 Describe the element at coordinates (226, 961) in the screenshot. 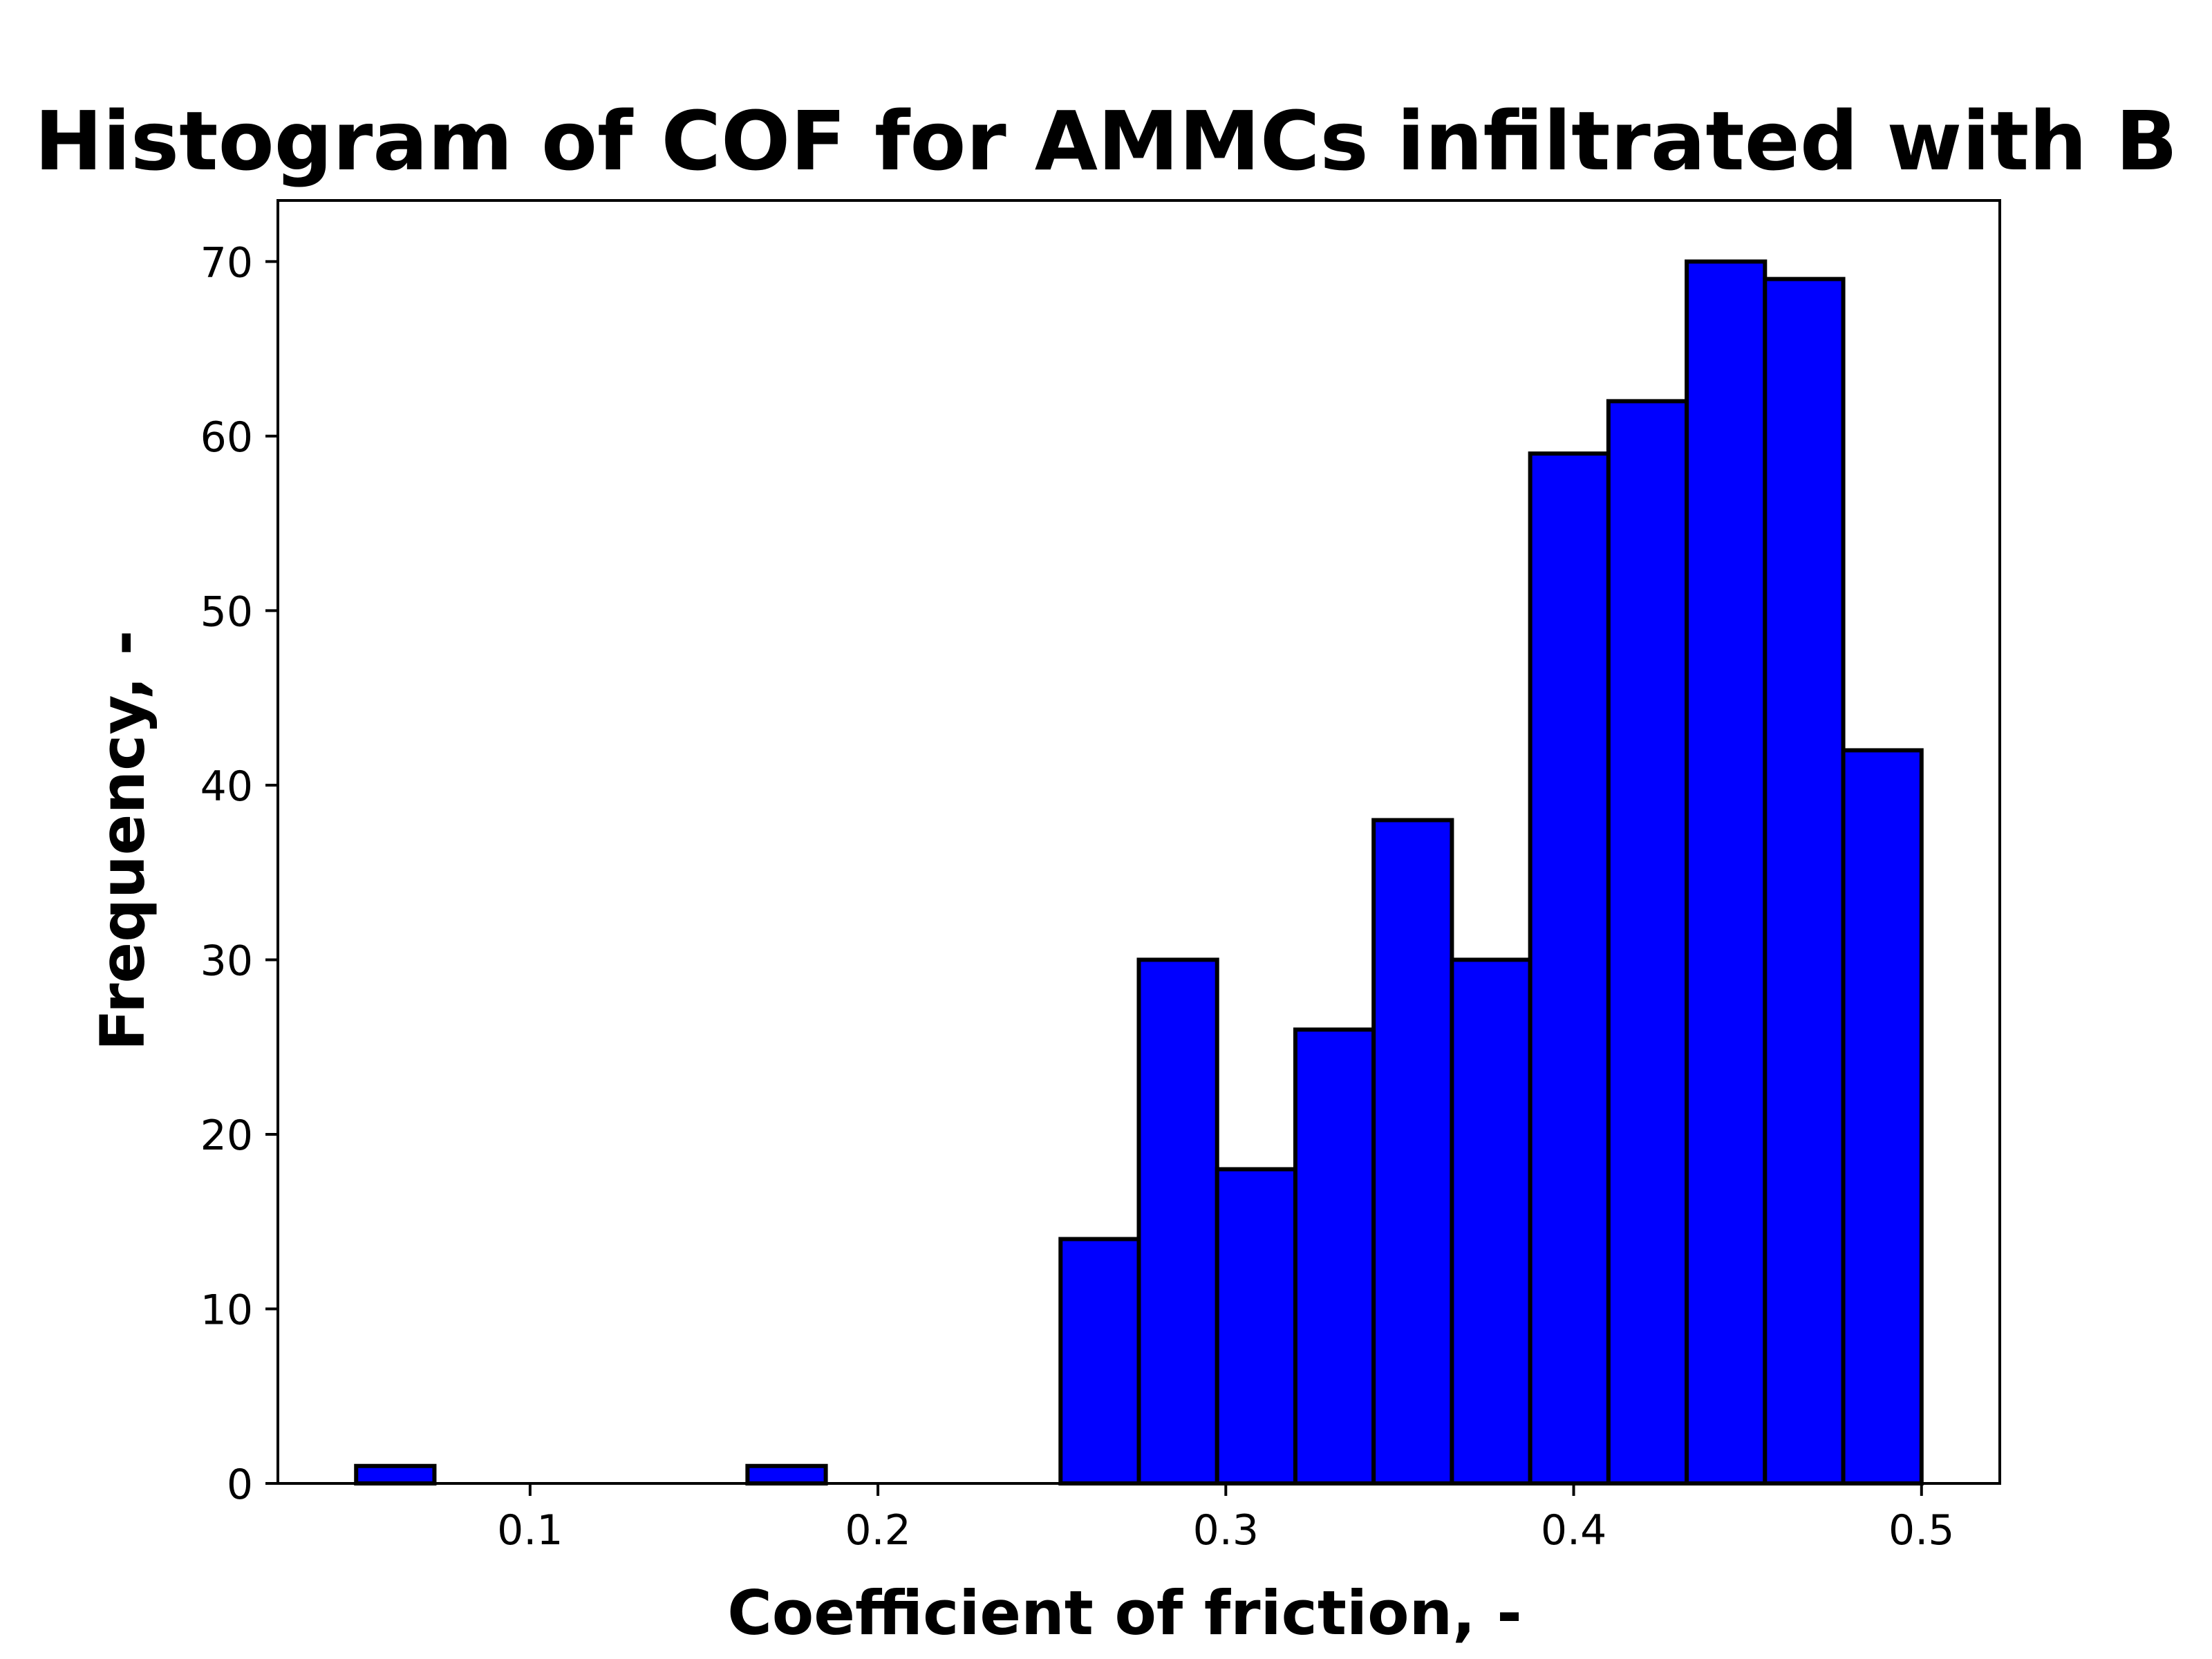

I see `y-tick-label: 30` at that location.